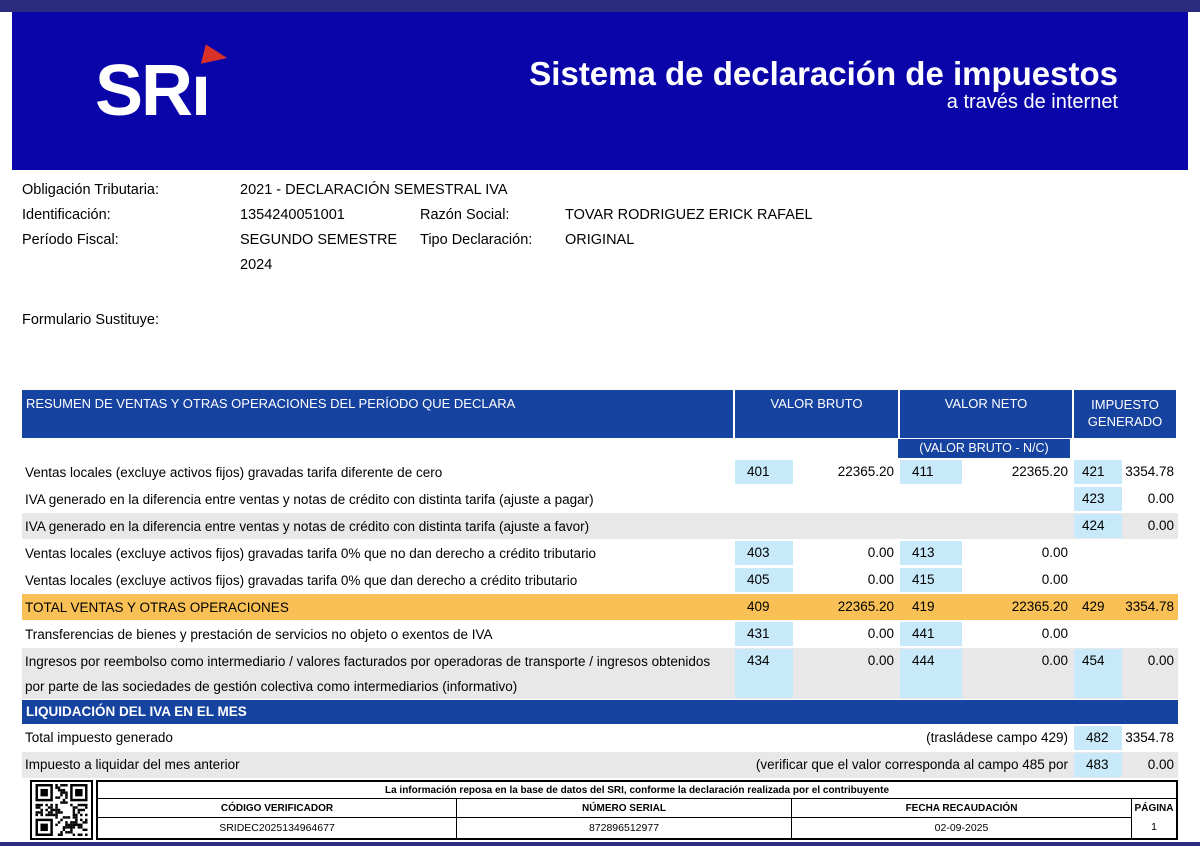 The width and height of the screenshot is (1200, 848). I want to click on footer-column-value: 1, so click(1154, 827).